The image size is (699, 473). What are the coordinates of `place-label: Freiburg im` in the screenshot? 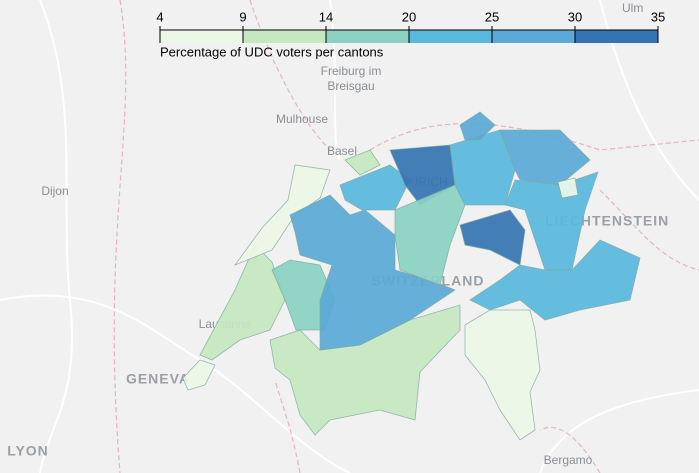 It's located at (351, 71).